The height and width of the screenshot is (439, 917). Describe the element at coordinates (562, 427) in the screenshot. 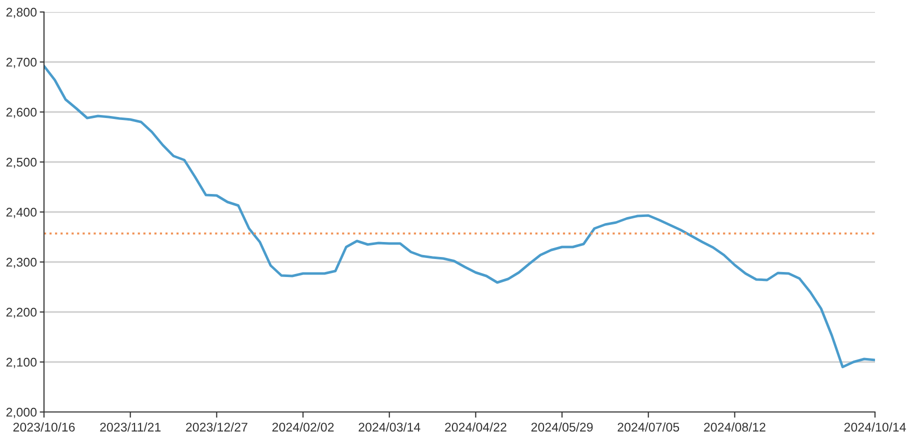

I see `x-tick-label: 2024/05/29` at that location.